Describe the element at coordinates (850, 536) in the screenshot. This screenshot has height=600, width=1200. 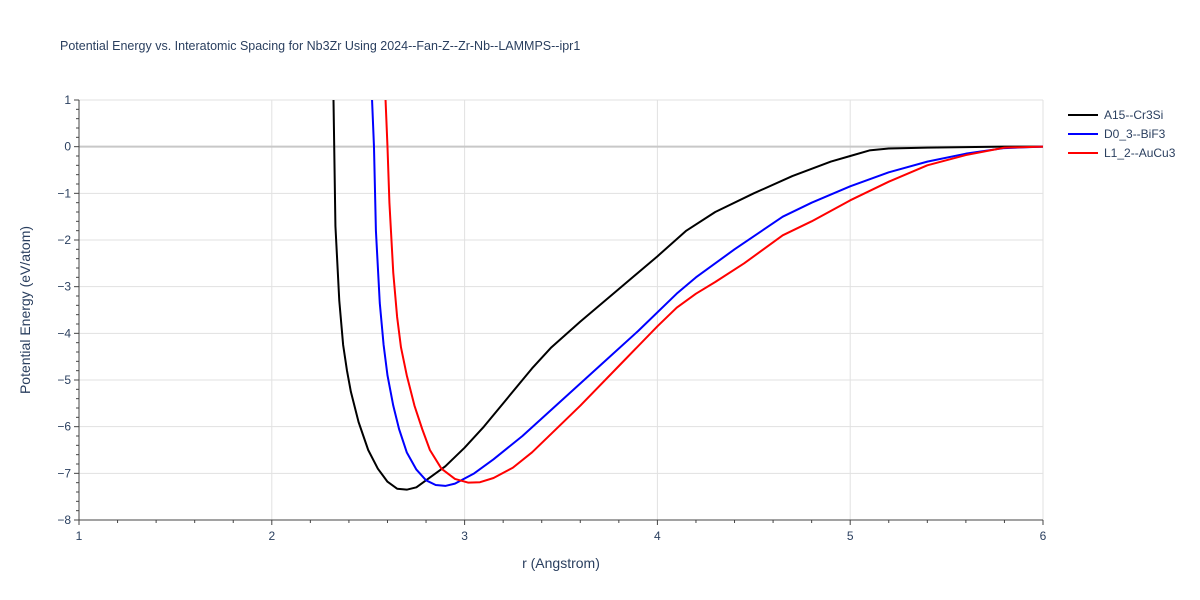
I see `x-tick-label: 5` at that location.